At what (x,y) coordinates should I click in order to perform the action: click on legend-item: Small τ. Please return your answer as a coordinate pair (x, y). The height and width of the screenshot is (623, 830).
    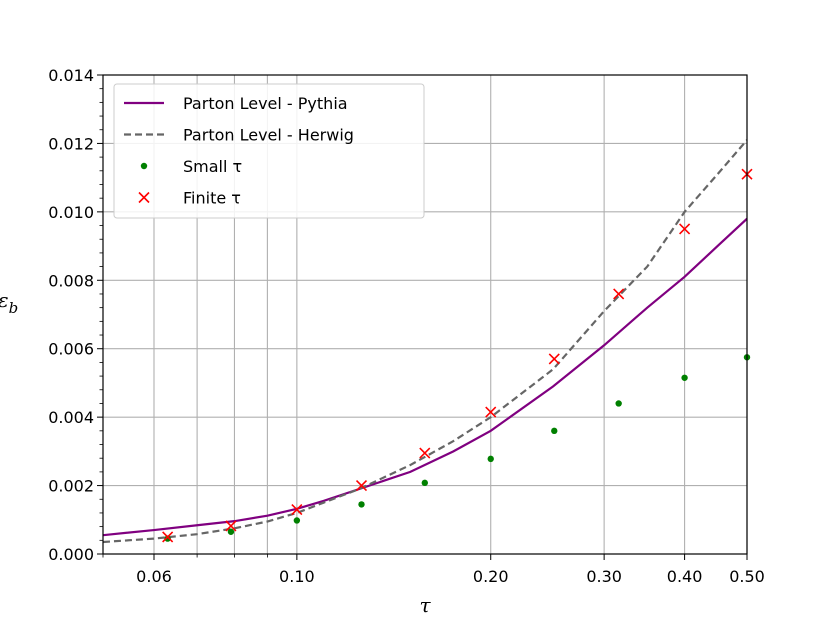
    Looking at the image, I should click on (191, 166).